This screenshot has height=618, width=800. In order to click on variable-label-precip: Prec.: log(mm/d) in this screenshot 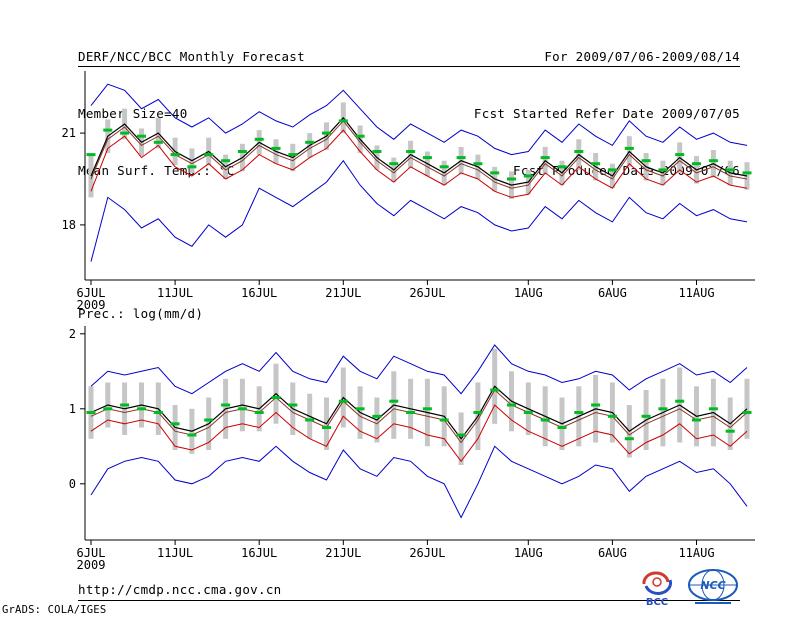, I will do `click(141, 313)`.